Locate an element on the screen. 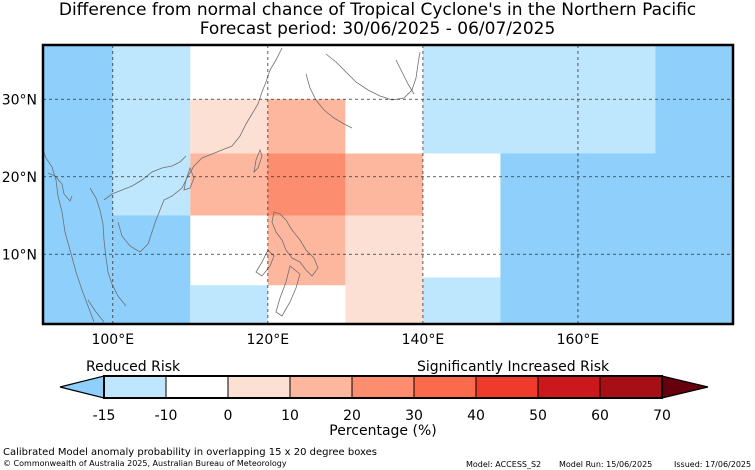 This screenshot has width=755, height=470. colorbar-under-triangle is located at coordinates (82, 387).